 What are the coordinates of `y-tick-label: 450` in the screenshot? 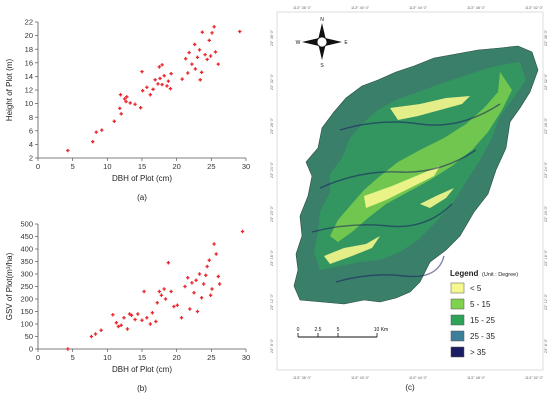 It's located at (26, 236).